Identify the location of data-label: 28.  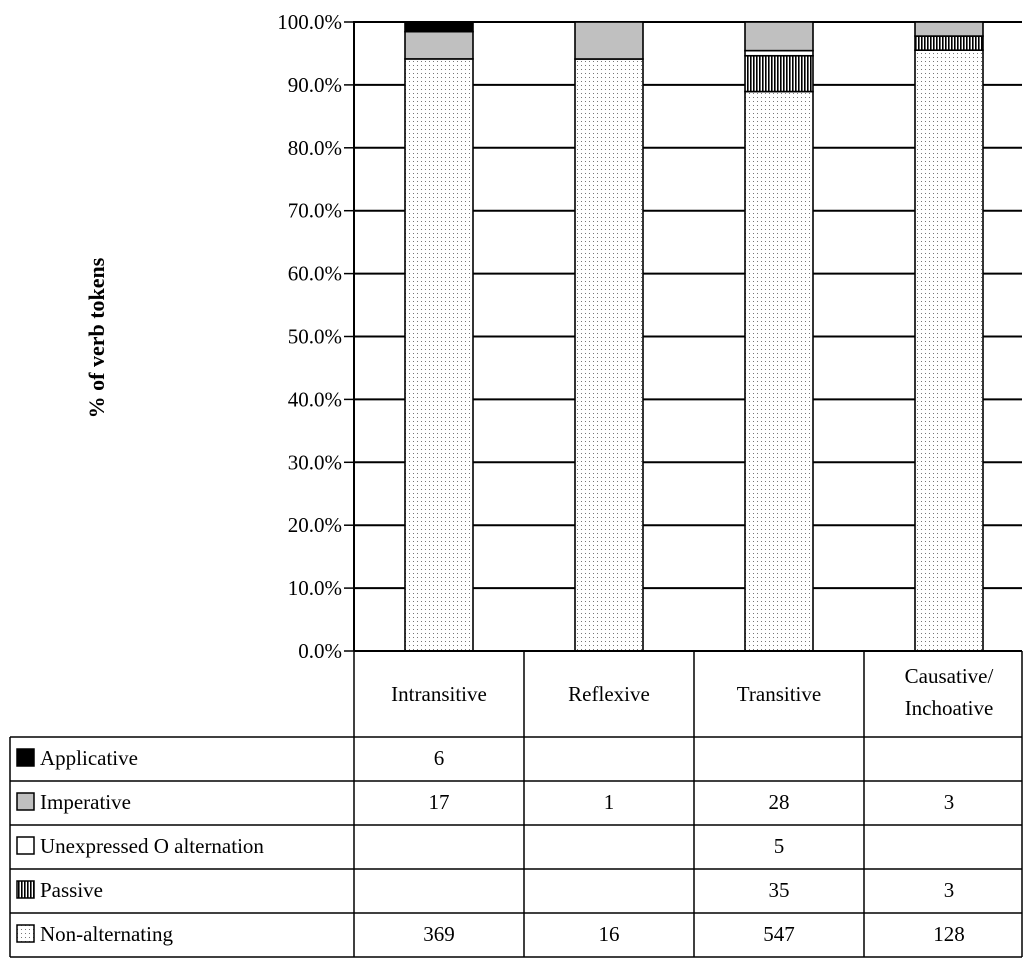
(779, 802).